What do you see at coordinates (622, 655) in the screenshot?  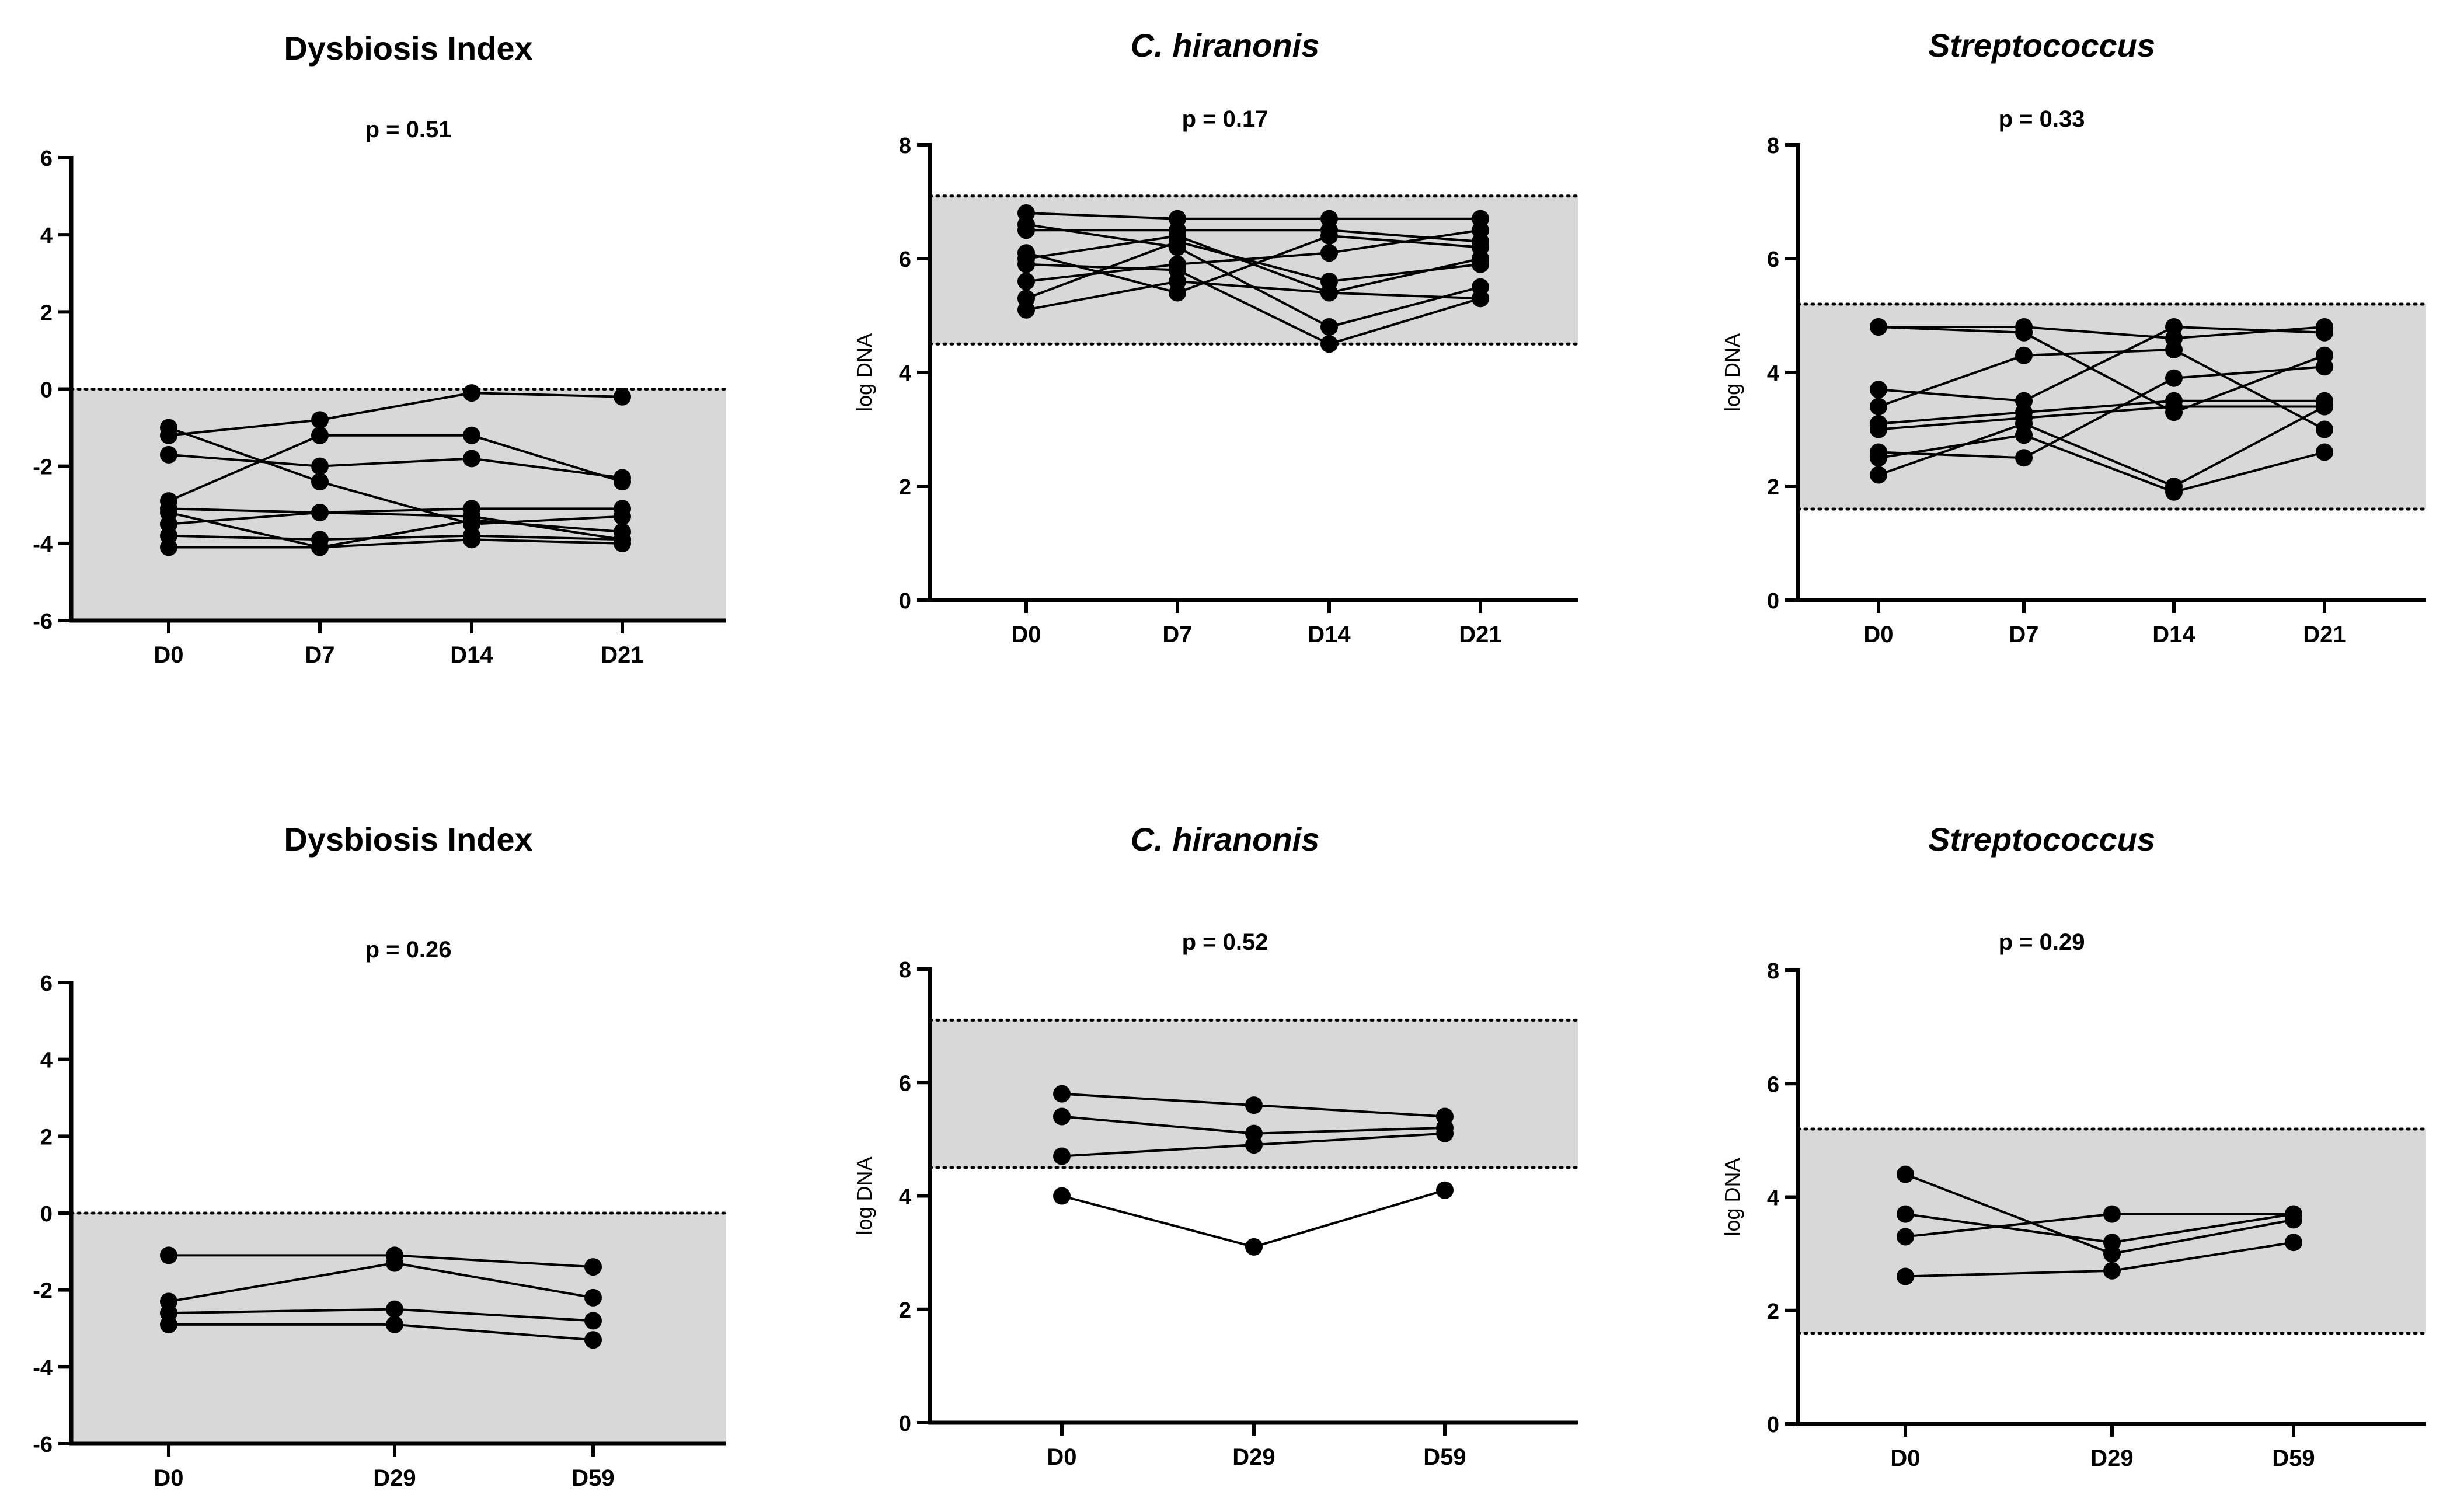 I see `x-tick-label: D21` at bounding box center [622, 655].